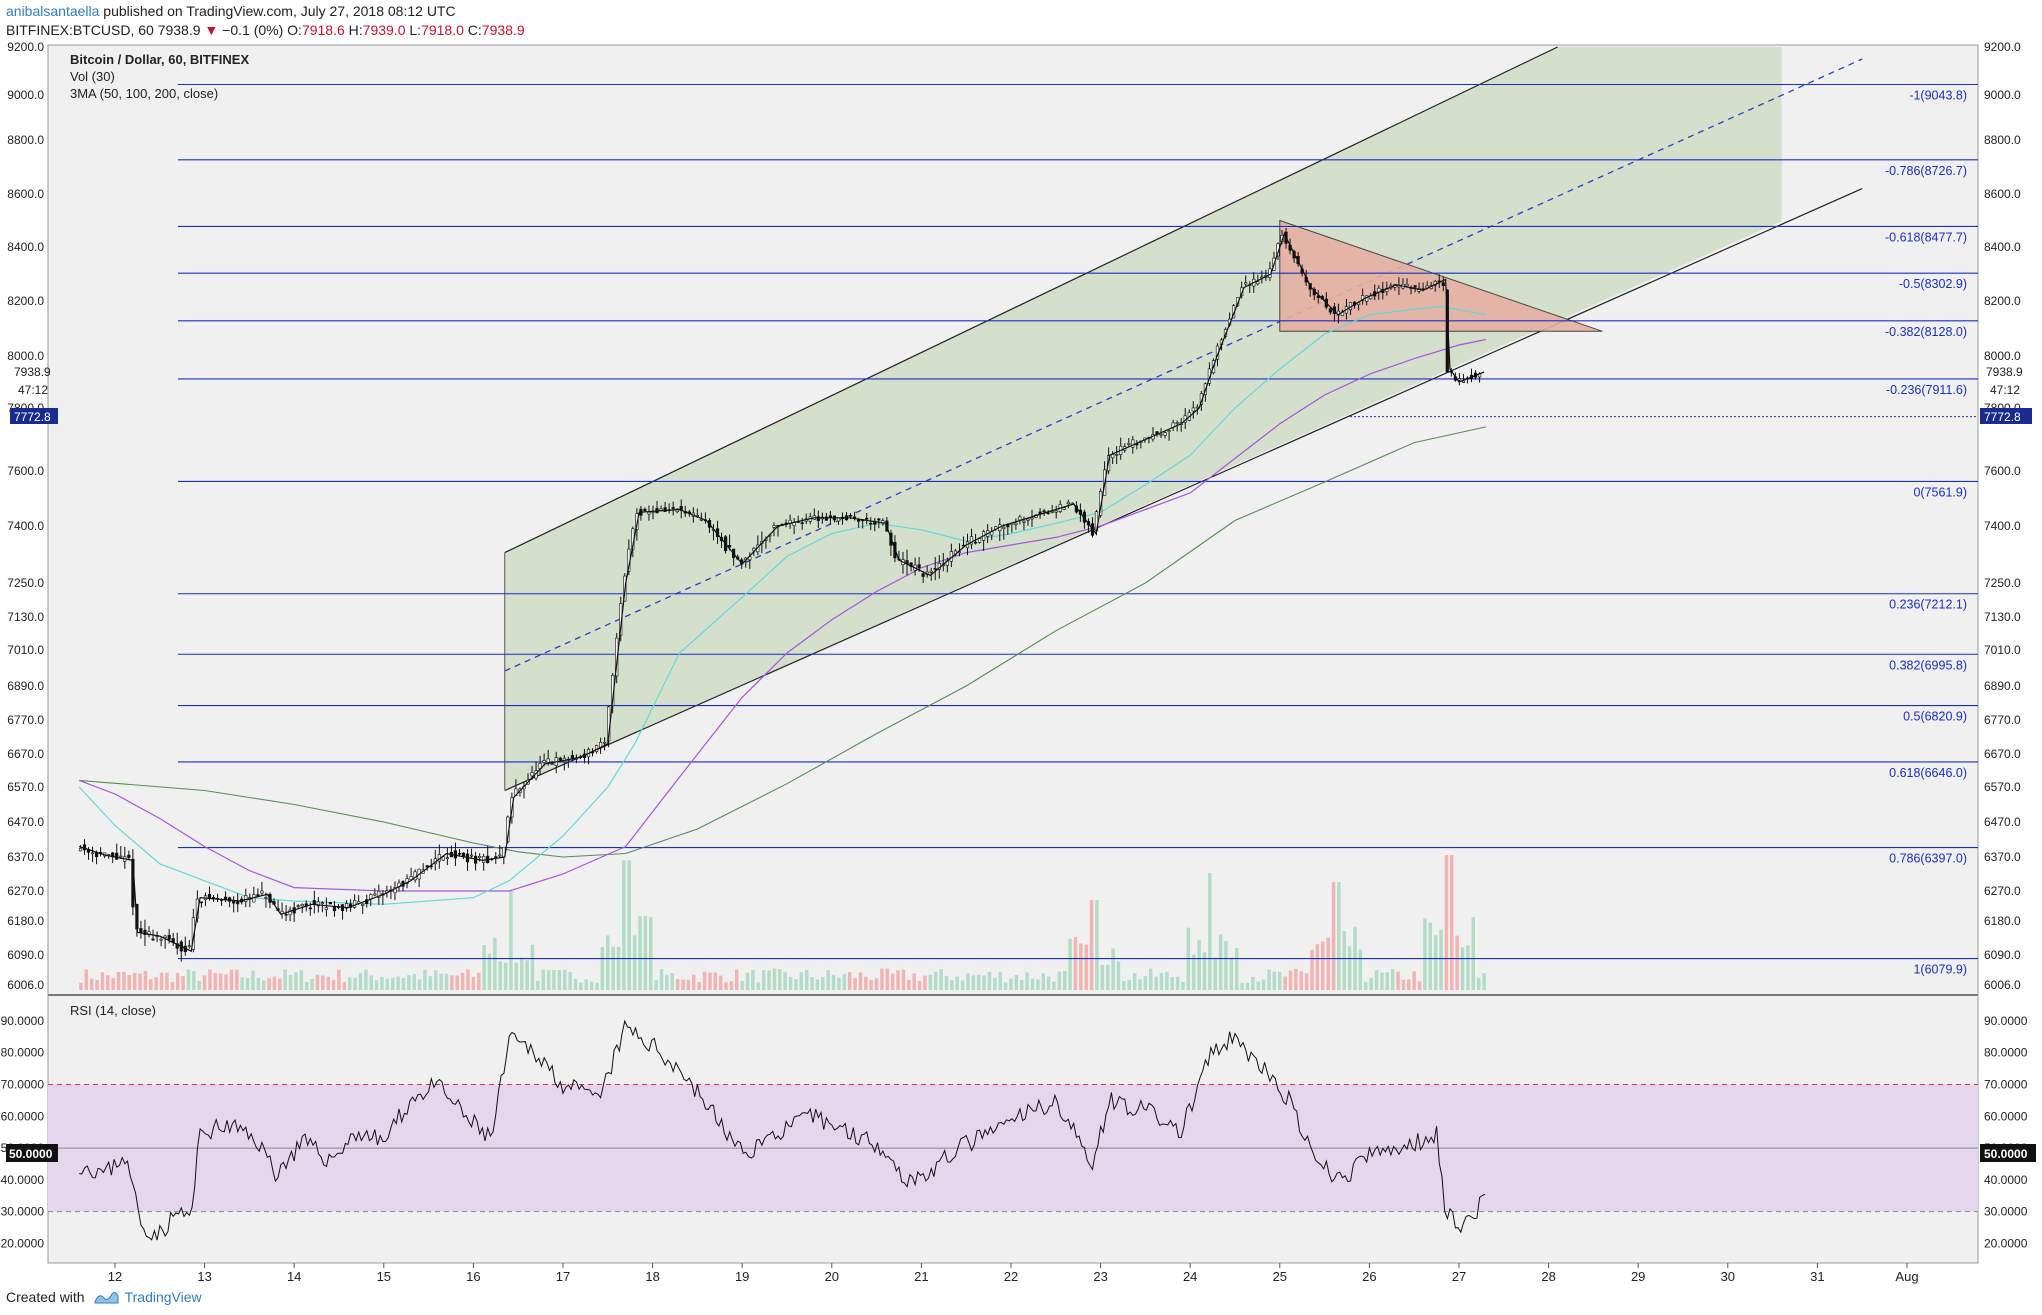 Image resolution: width=2042 pixels, height=1315 pixels. I want to click on last-price: 7938.9, so click(179, 30).